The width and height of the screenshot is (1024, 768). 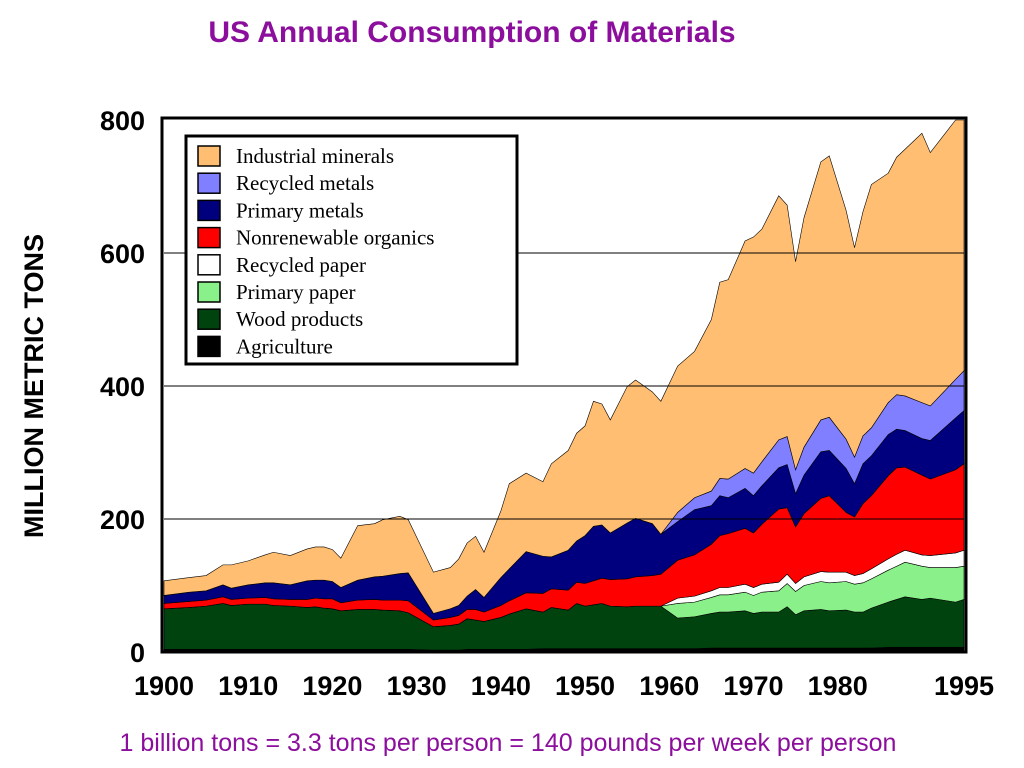 What do you see at coordinates (305, 183) in the screenshot?
I see `legend-label: Recycled metals` at bounding box center [305, 183].